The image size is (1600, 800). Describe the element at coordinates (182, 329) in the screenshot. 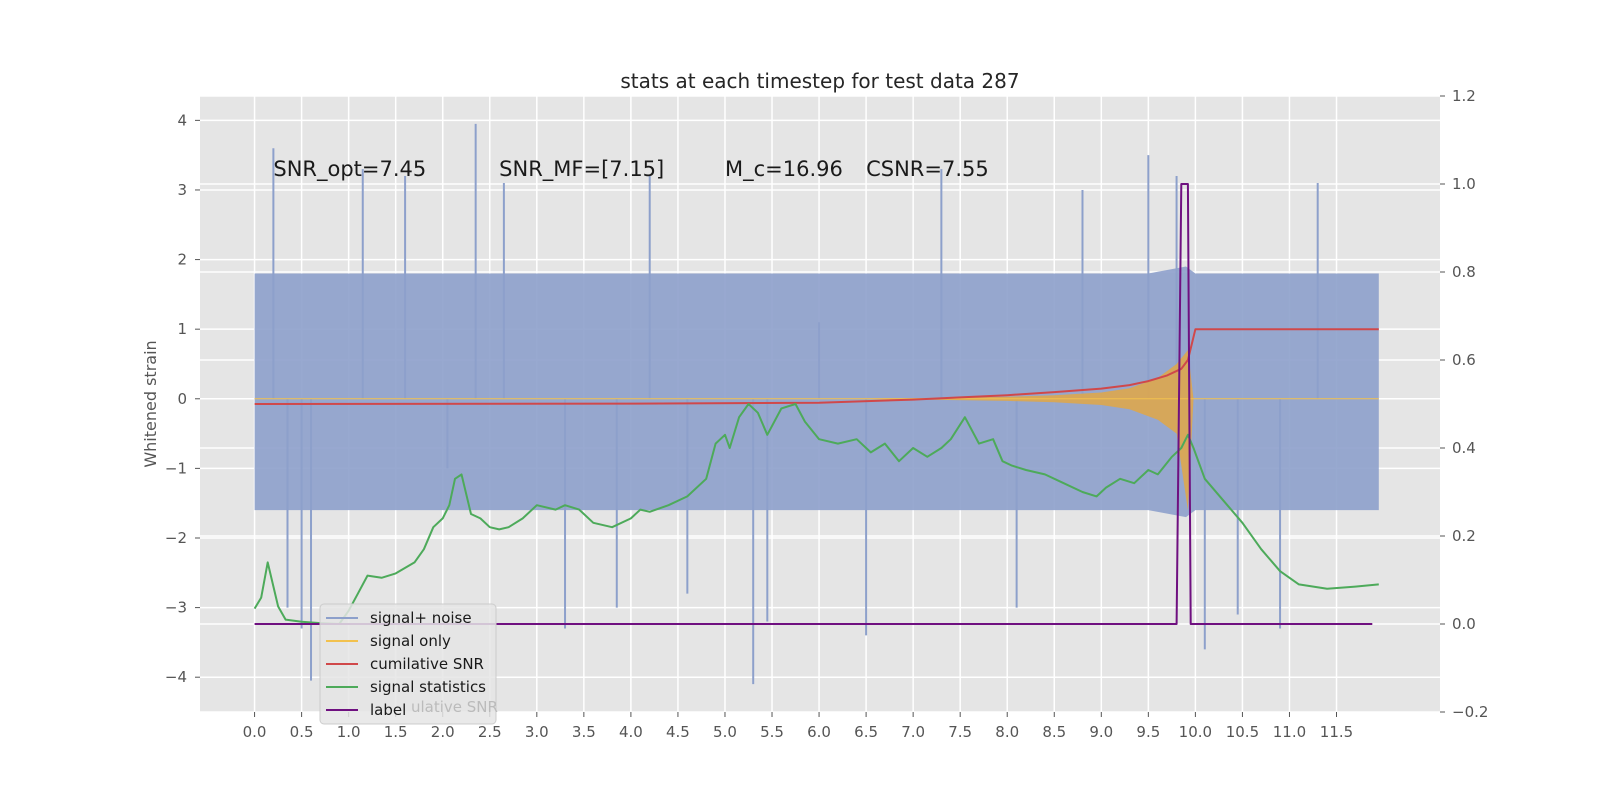

I see `y-tick-label: 1` at that location.